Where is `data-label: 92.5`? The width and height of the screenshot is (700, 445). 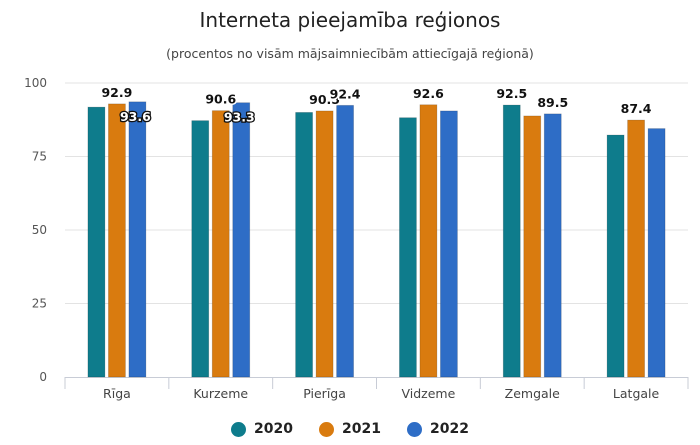
data-label: 92.5 is located at coordinates (511, 93).